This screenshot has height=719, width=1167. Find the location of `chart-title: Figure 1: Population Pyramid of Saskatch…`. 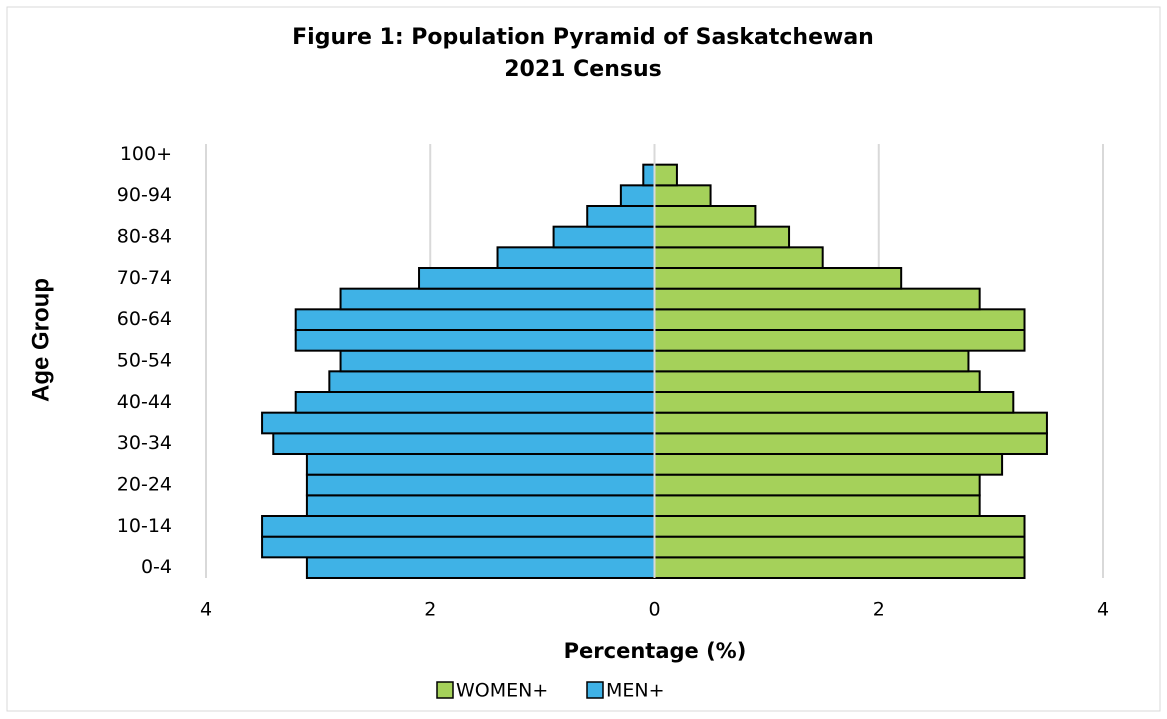

chart-title: Figure 1: Population Pyramid of Saskatch… is located at coordinates (583, 37).